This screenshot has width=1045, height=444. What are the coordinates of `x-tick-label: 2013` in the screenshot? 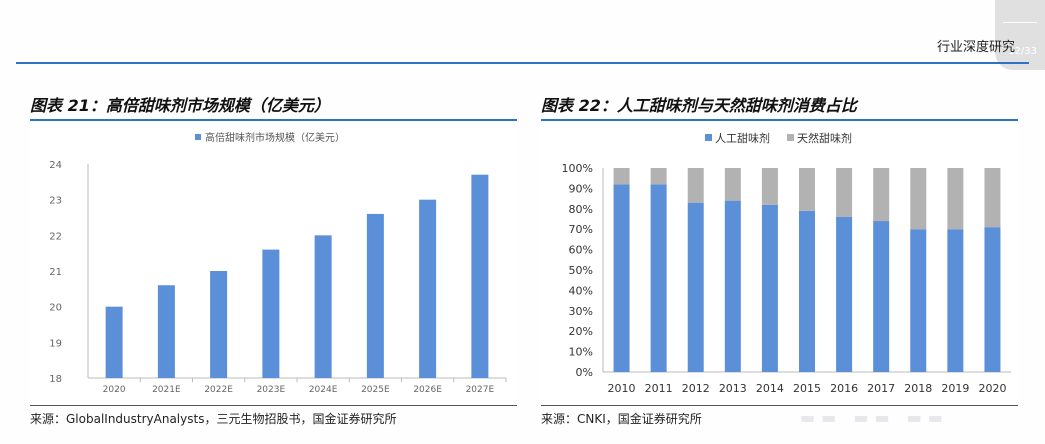 It's located at (733, 388).